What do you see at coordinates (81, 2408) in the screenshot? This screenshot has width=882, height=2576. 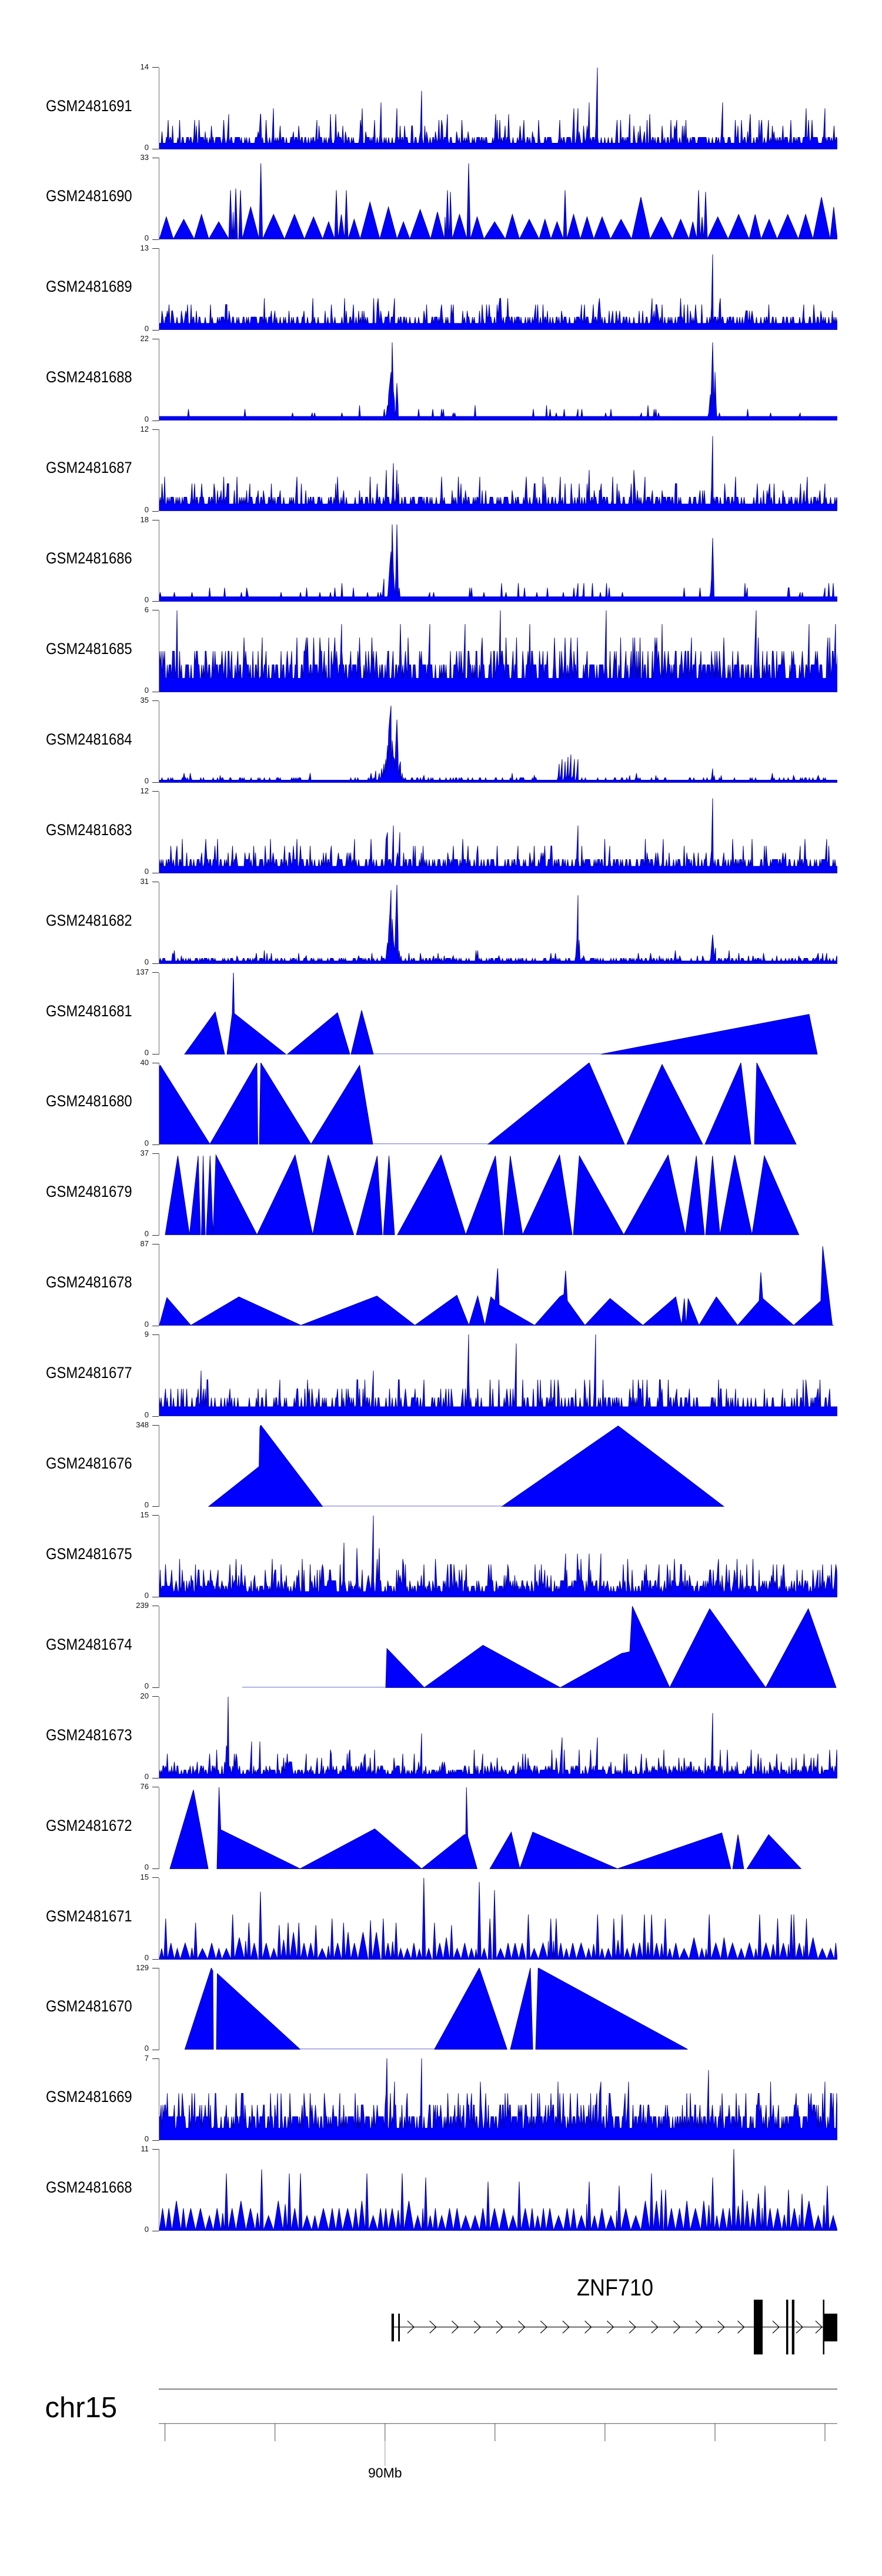 I see `svg-text: chr15` at bounding box center [81, 2408].